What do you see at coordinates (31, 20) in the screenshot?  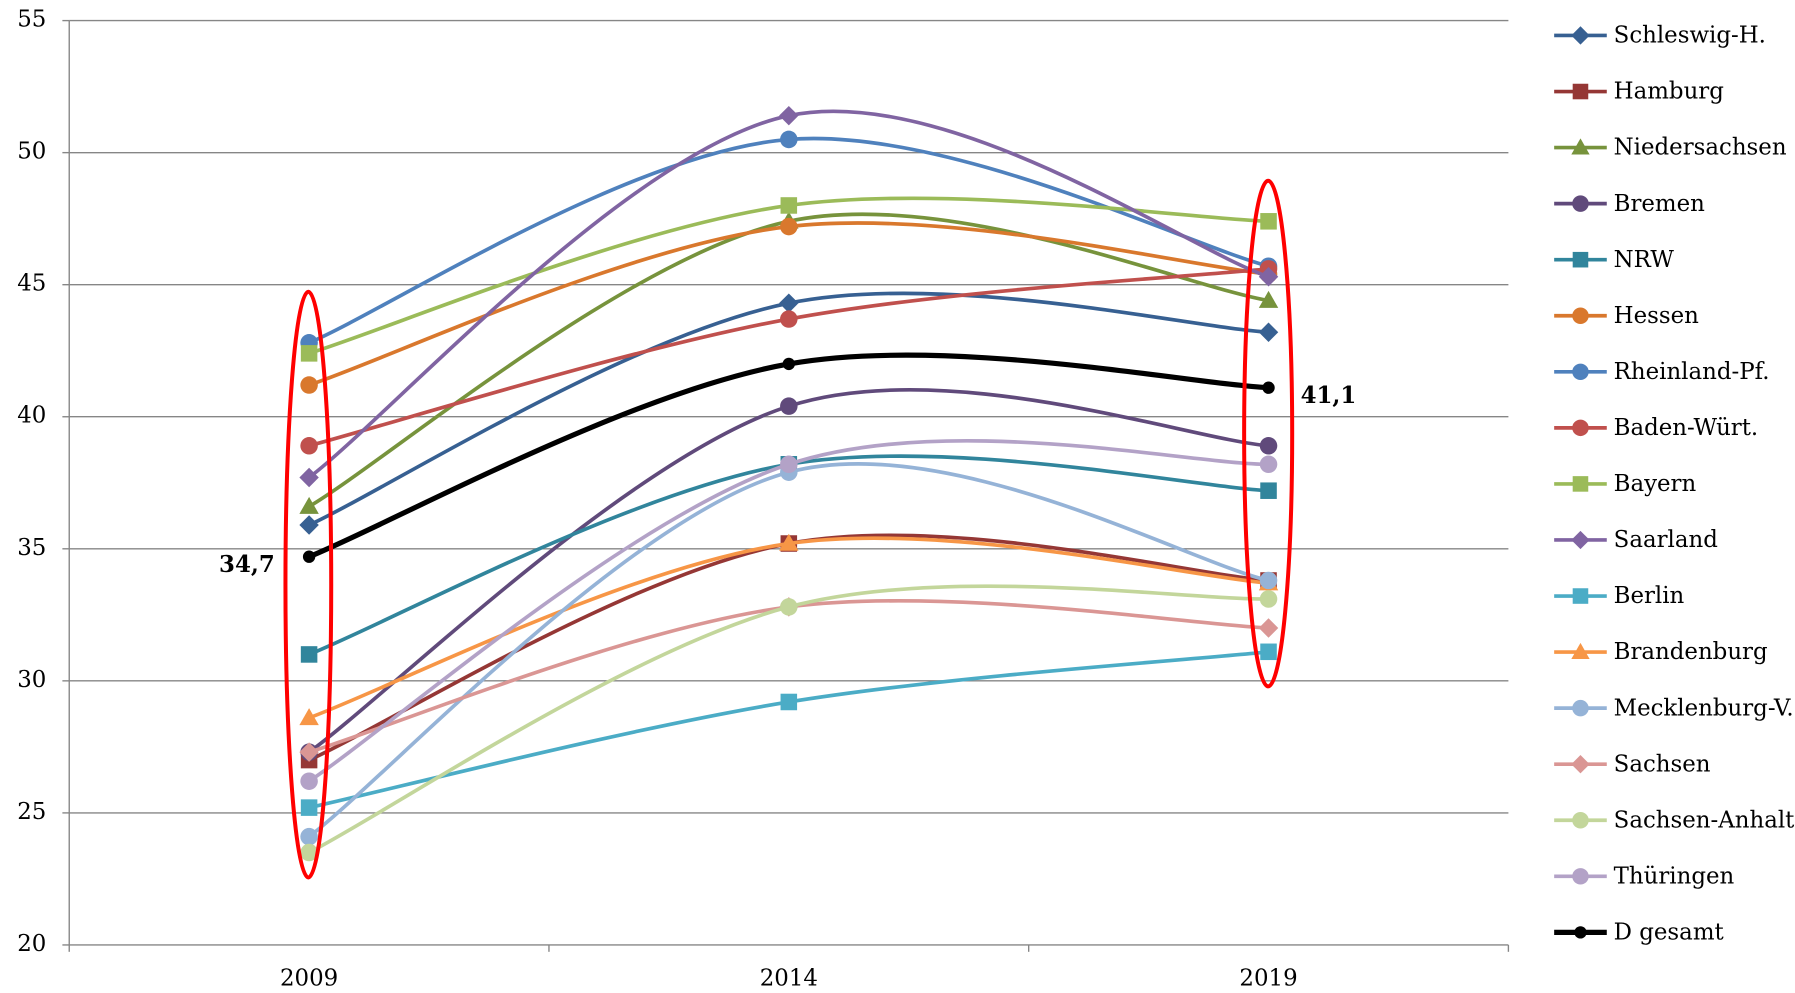 I see `y-tick-label: 55` at bounding box center [31, 20].